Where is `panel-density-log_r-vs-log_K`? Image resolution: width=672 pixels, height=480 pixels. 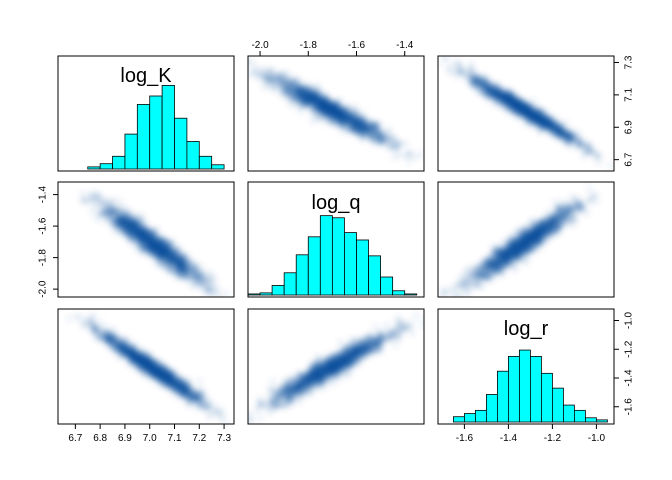 panel-density-log_r-vs-log_K is located at coordinates (523, 108).